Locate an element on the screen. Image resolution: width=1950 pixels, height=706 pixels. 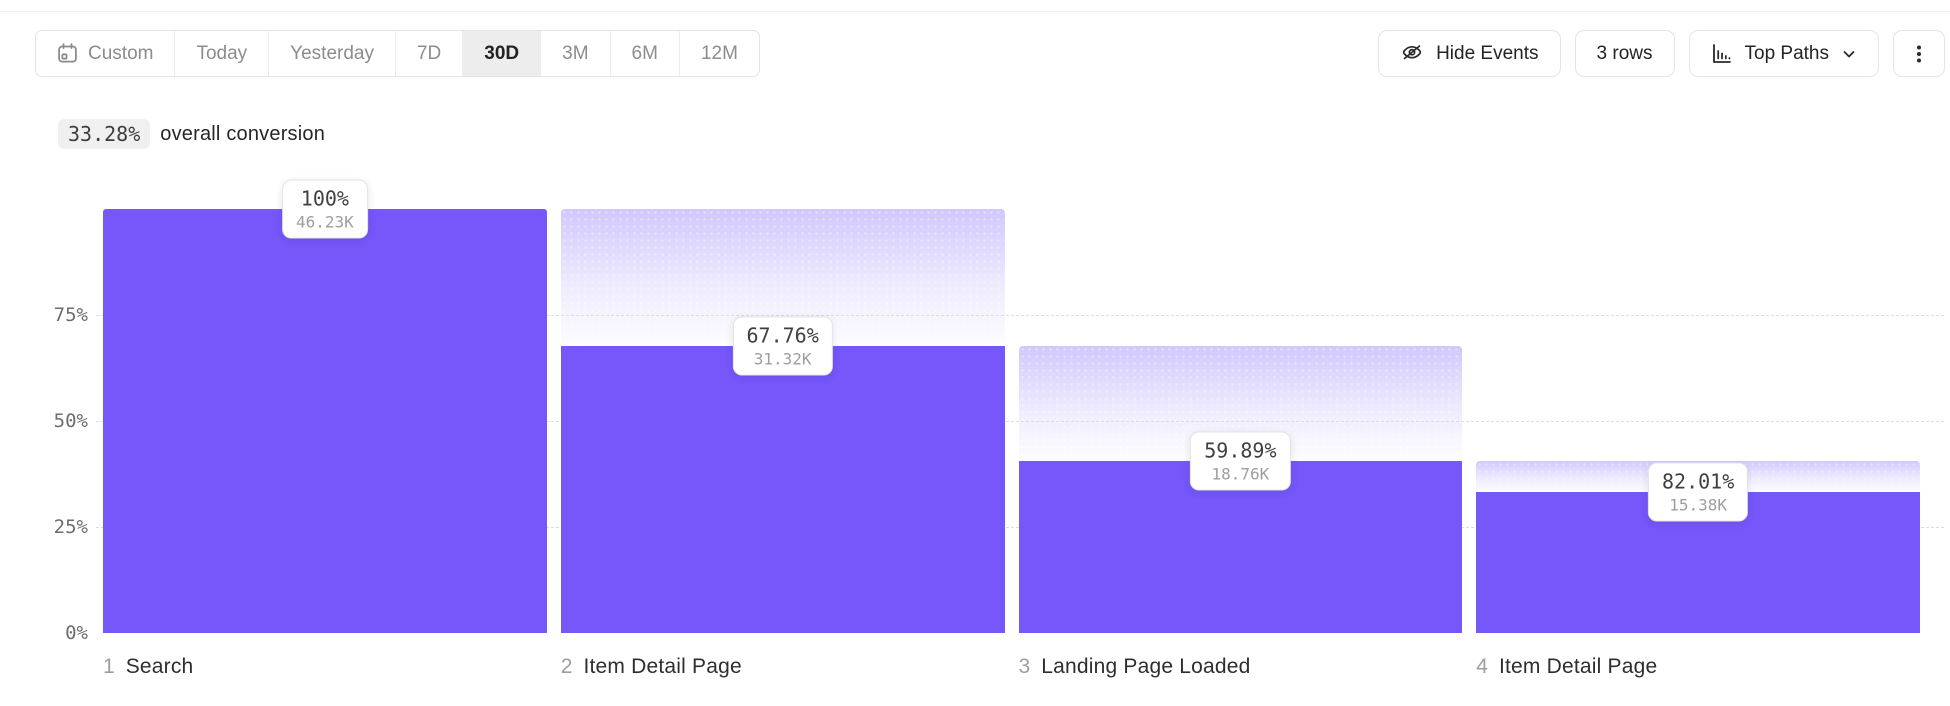
date-range-label: 7D is located at coordinates (429, 53).